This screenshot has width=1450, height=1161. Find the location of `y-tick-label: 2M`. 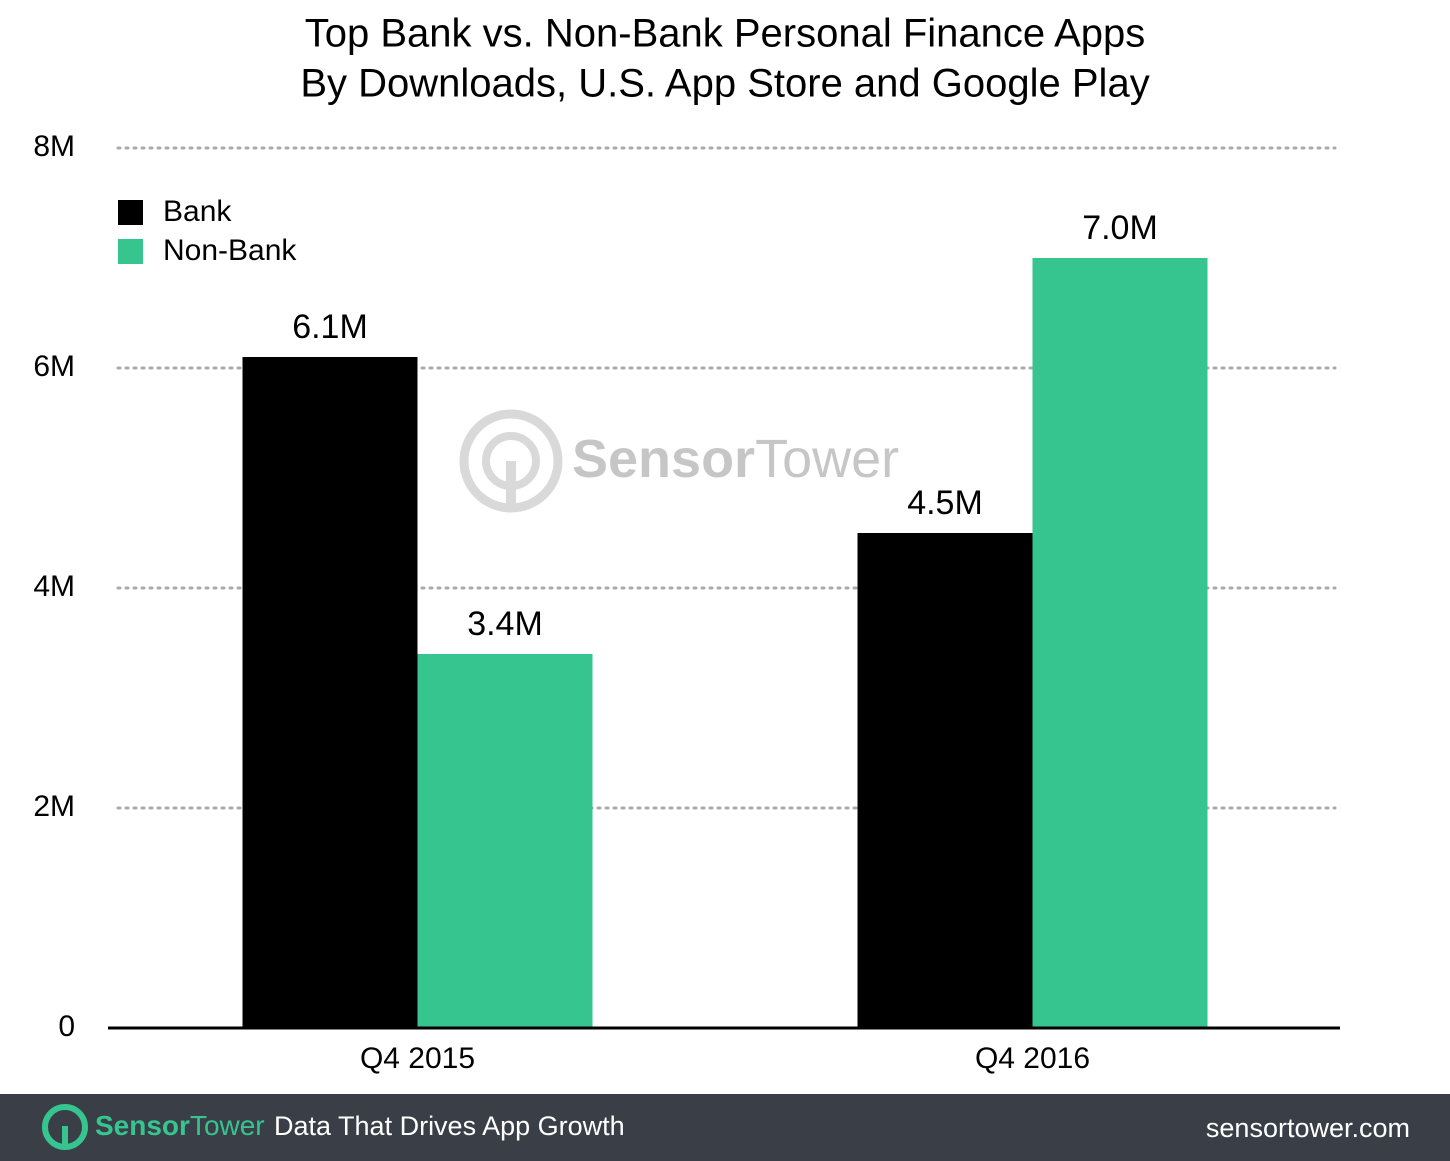

y-tick-label: 2M is located at coordinates (54, 806).